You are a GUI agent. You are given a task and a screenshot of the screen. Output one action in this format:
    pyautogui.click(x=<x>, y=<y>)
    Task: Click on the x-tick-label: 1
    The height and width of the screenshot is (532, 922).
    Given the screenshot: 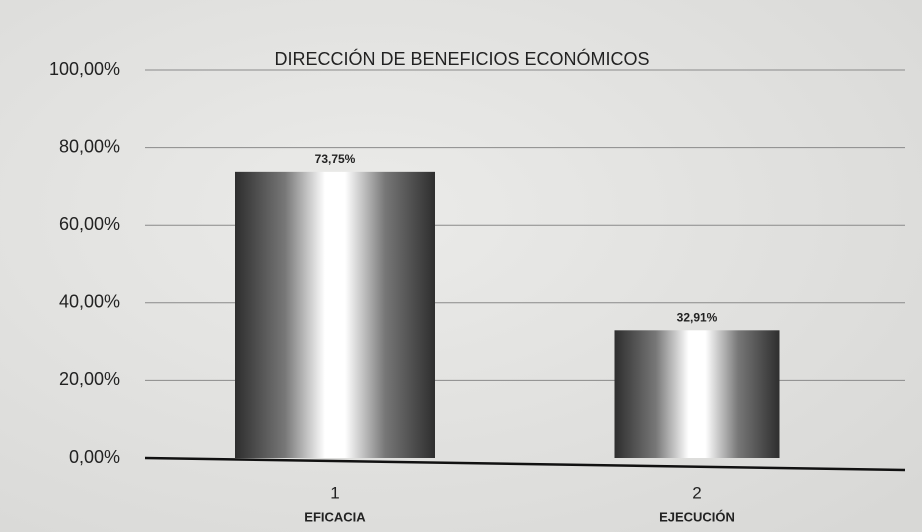 What is the action you would take?
    pyautogui.click(x=334, y=492)
    